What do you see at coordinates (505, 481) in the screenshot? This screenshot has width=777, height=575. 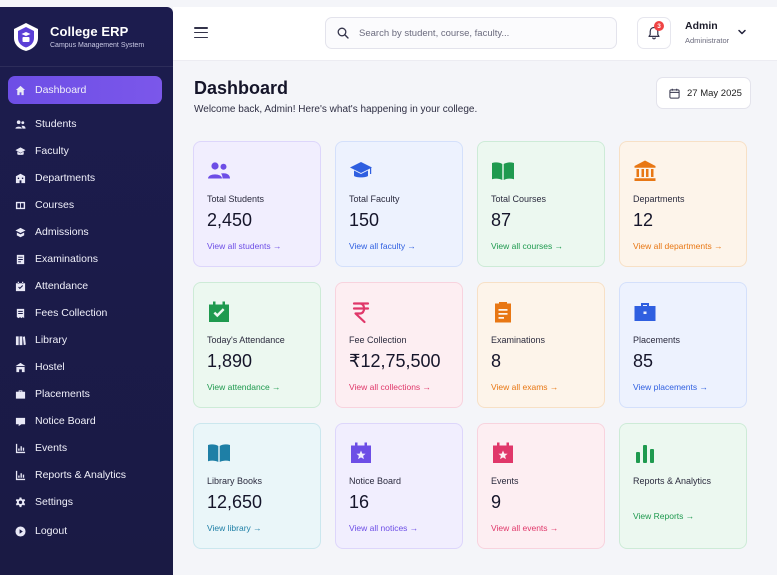 I see `stat-label: Events` at bounding box center [505, 481].